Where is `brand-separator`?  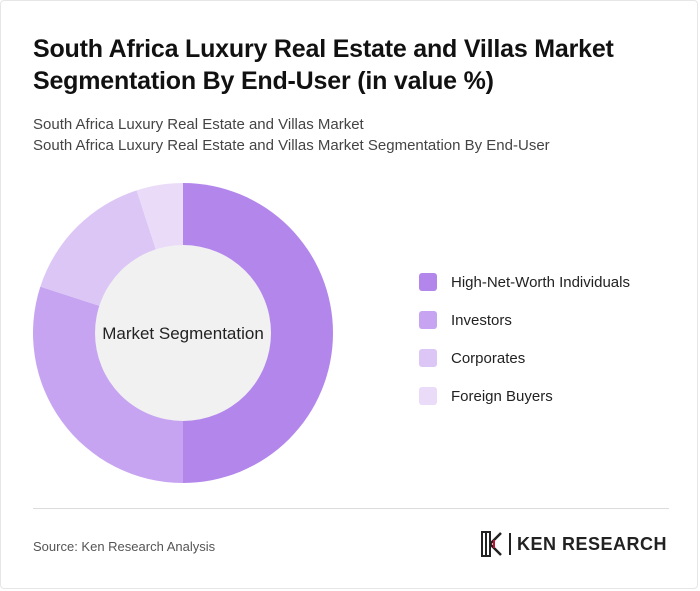
brand-separator is located at coordinates (509, 544).